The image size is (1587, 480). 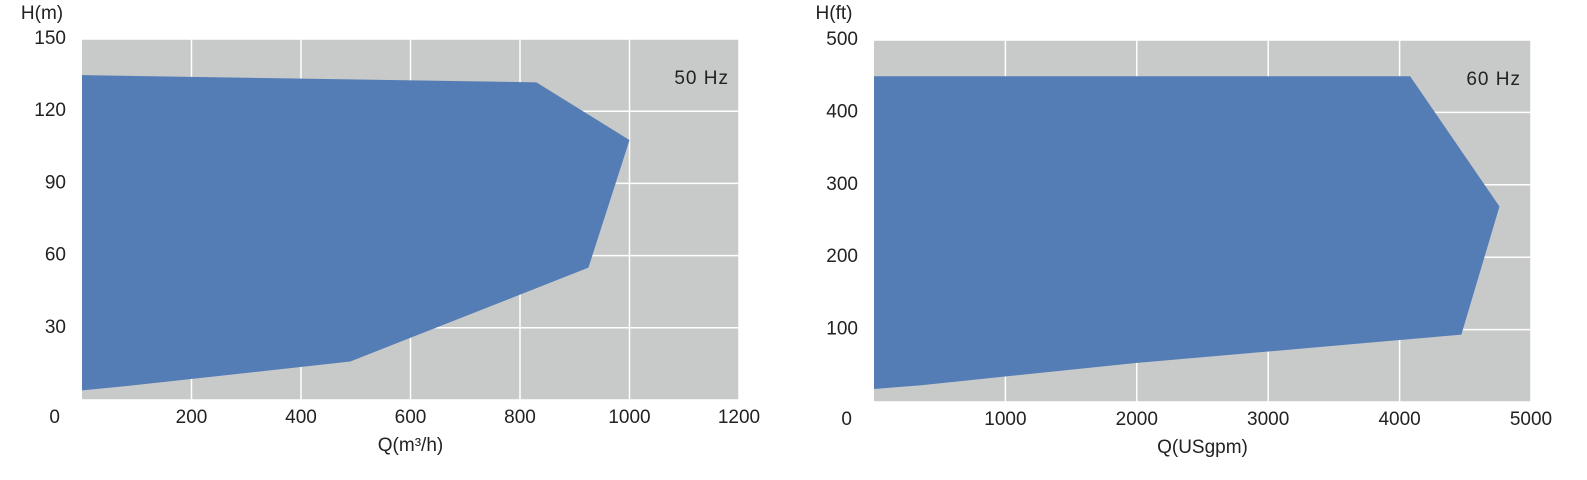 What do you see at coordinates (739, 417) in the screenshot?
I see `x-tick-label: 1200` at bounding box center [739, 417].